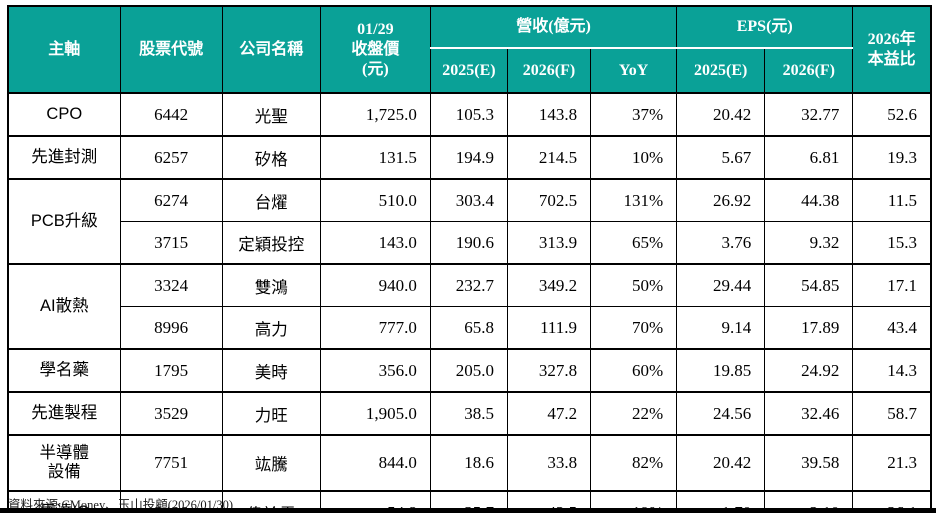  Describe the element at coordinates (271, 370) in the screenshot. I see `company-cell: 美時` at that location.